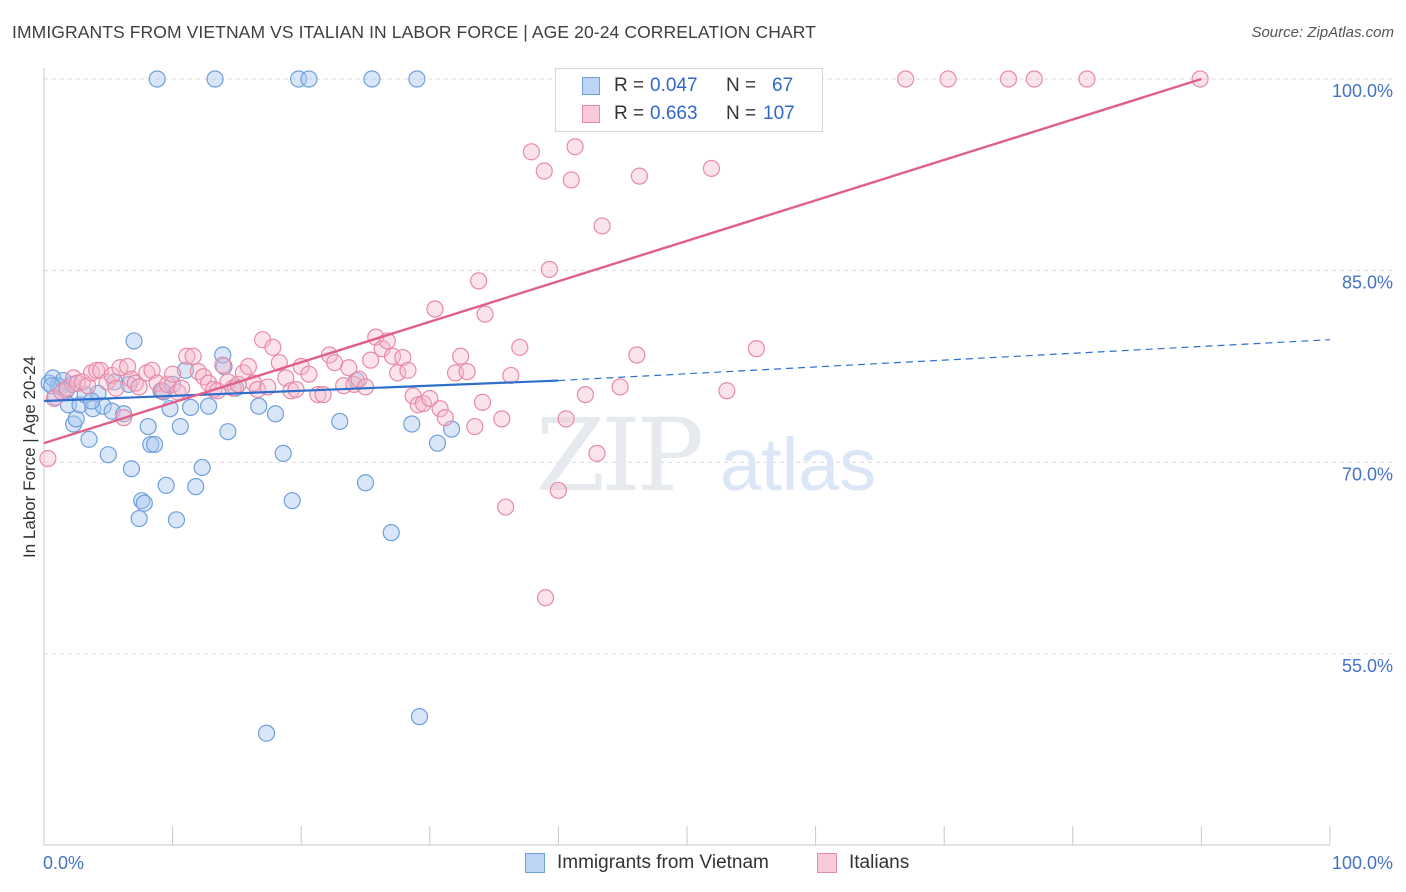 The height and width of the screenshot is (892, 1406). What do you see at coordinates (1367, 666) in the screenshot?
I see `y-tick-label: 55.0%` at bounding box center [1367, 666].